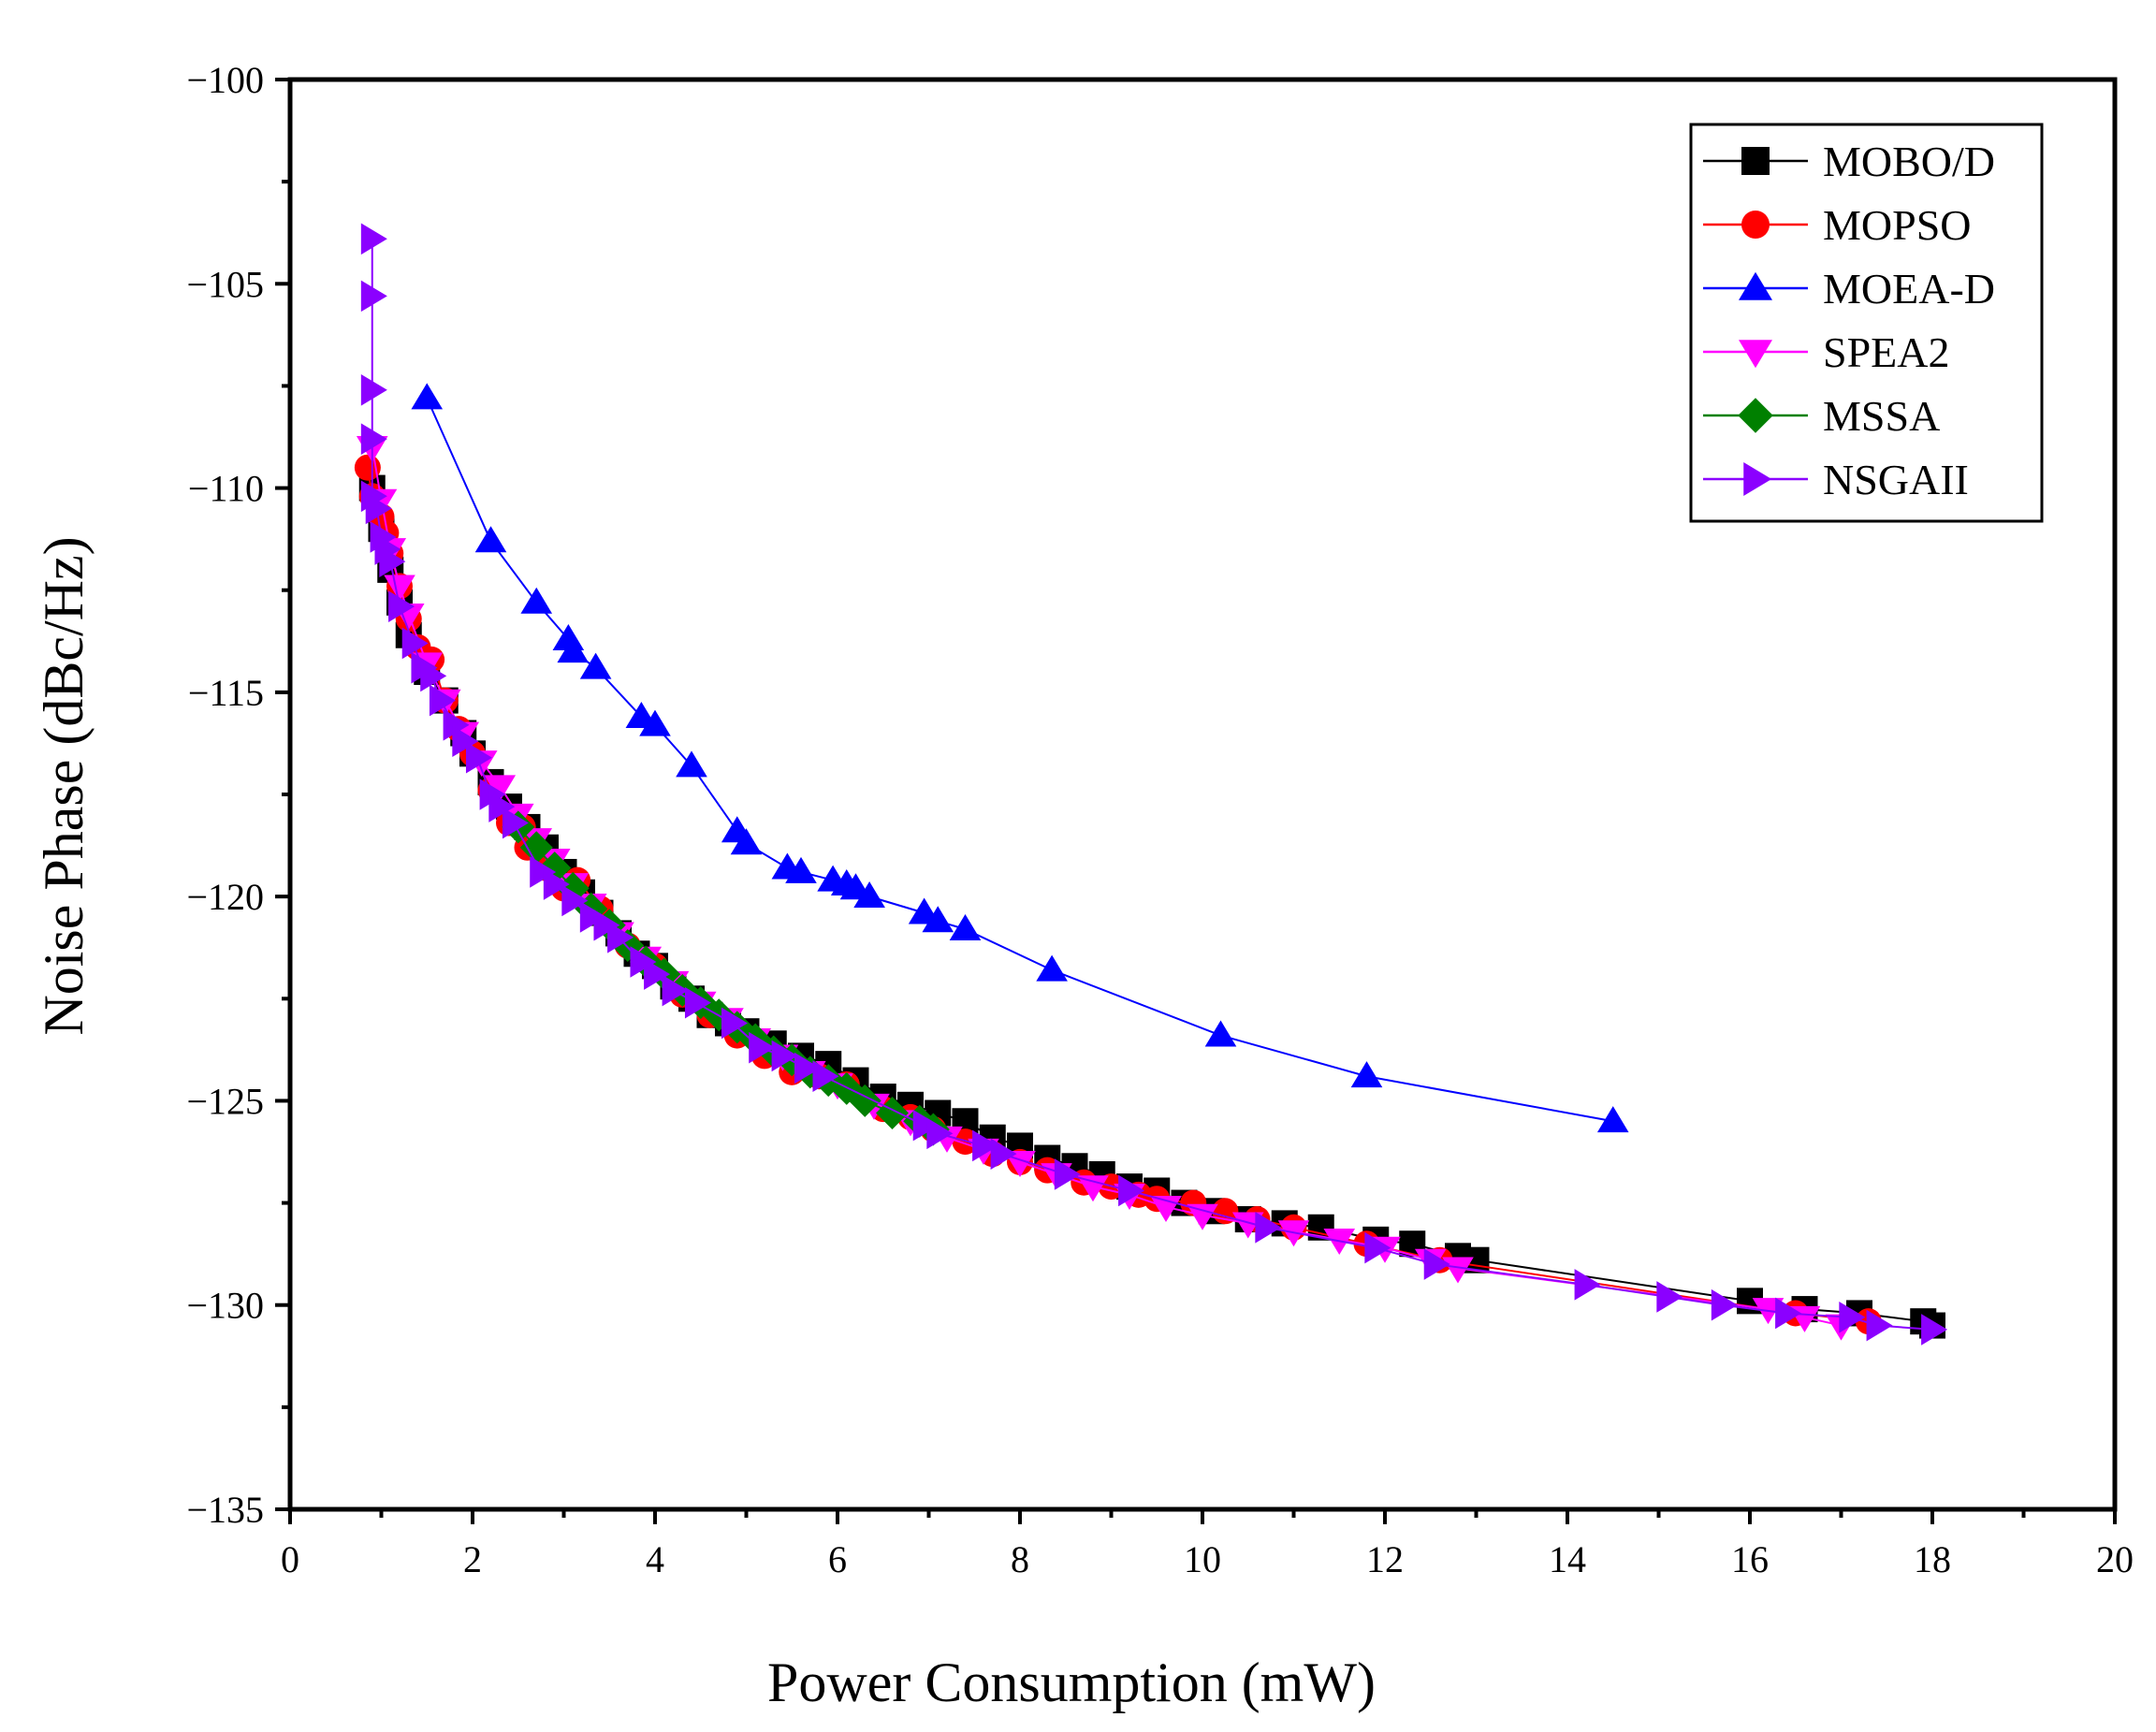 Image resolution: width=2156 pixels, height=1732 pixels. What do you see at coordinates (226, 693) in the screenshot?
I see `y-tick-label: −115` at bounding box center [226, 693].